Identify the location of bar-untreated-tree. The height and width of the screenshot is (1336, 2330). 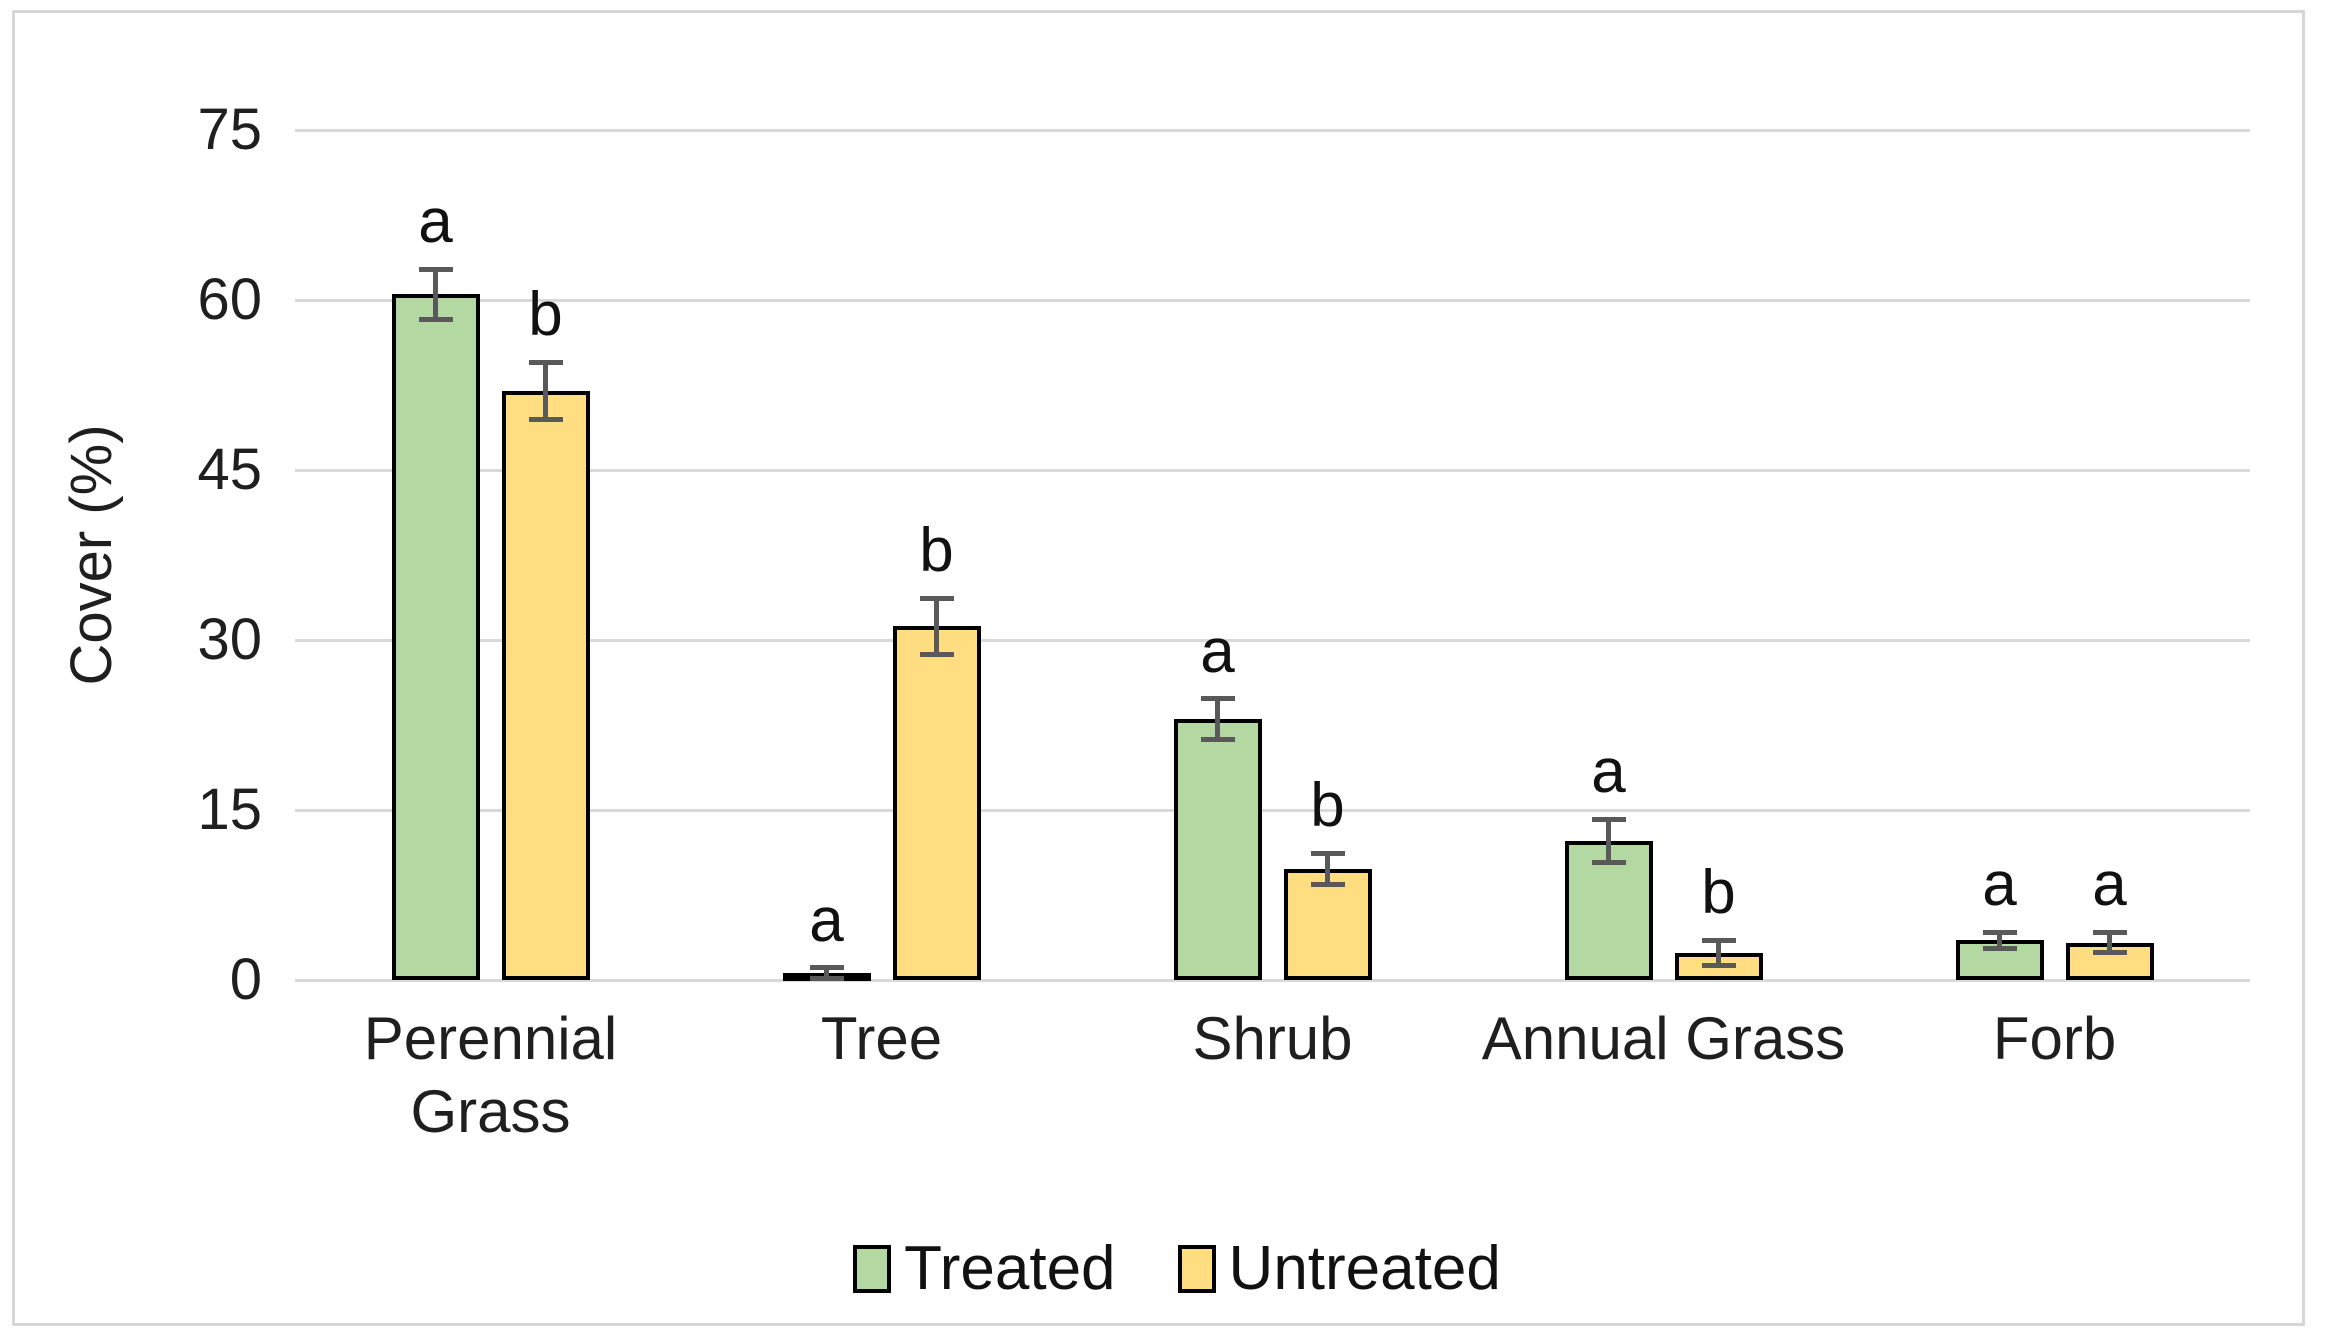
(936, 803).